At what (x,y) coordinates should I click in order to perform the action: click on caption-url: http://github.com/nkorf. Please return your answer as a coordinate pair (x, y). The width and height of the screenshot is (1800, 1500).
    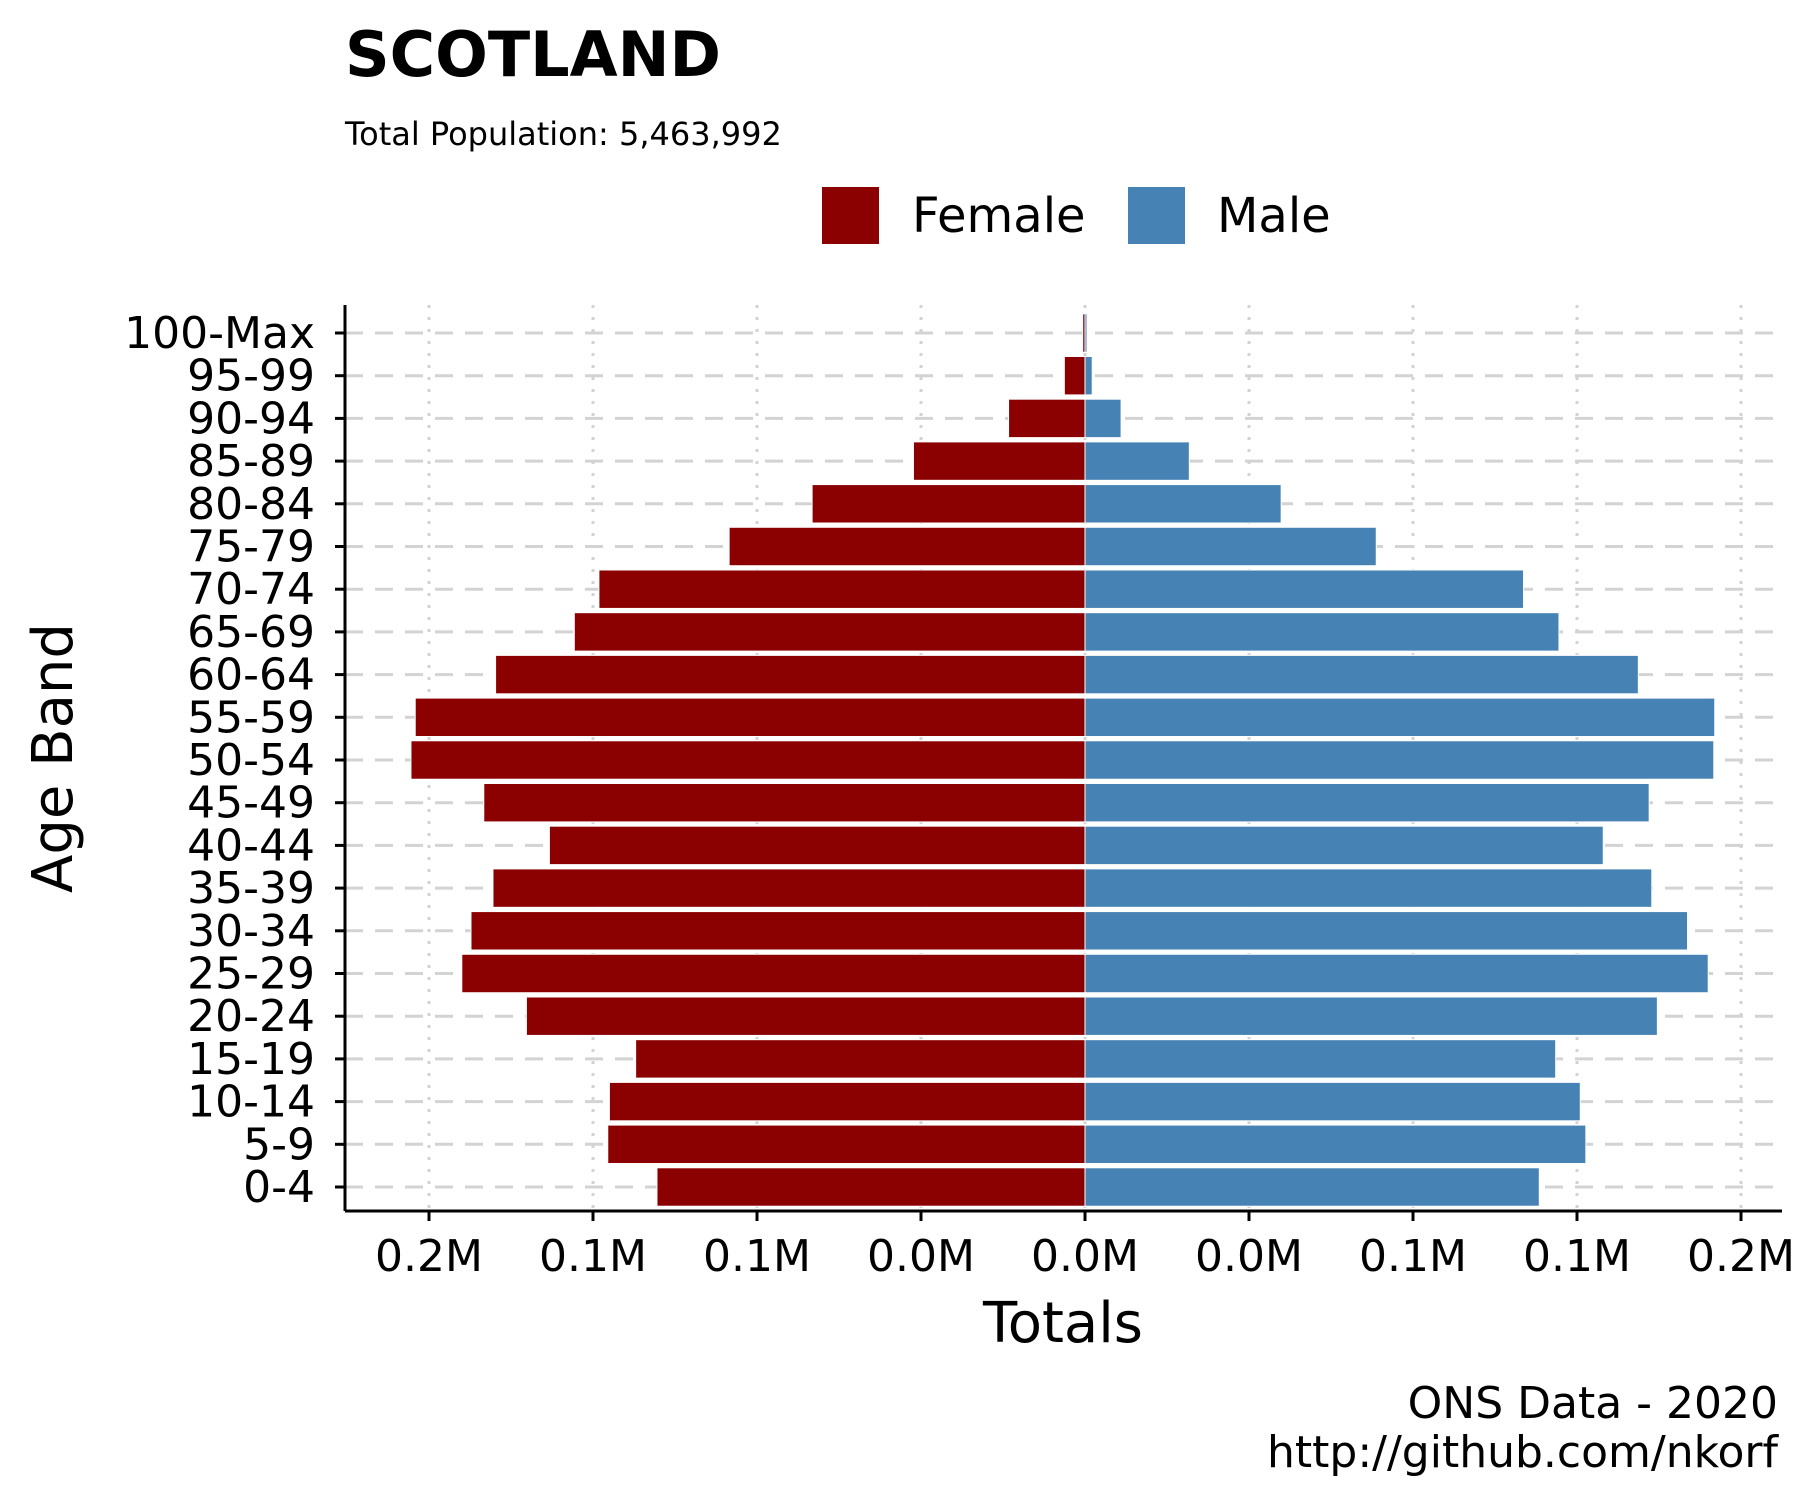
    Looking at the image, I should click on (1523, 1452).